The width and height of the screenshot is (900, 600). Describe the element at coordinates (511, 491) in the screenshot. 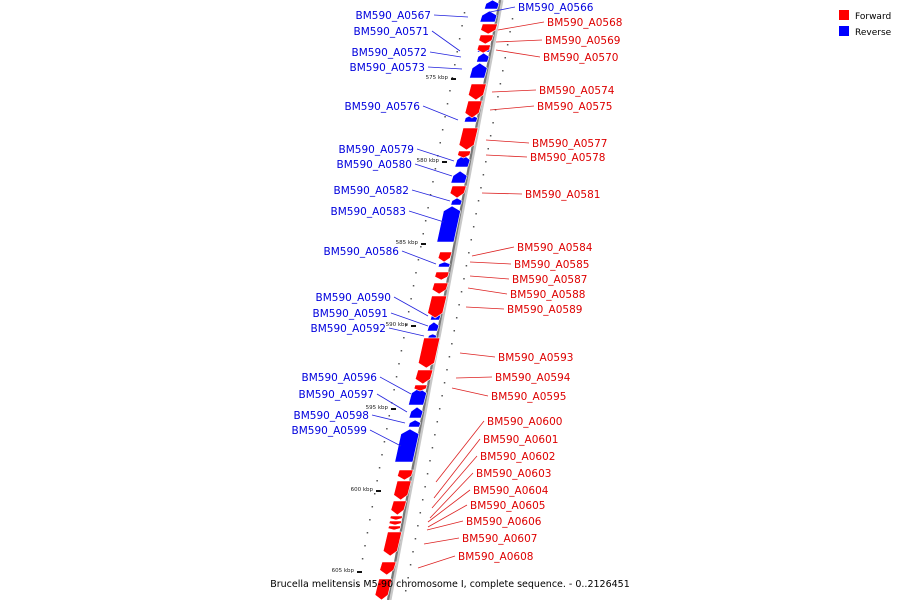

I see `forward-gene-label: BM590_A0604` at that location.